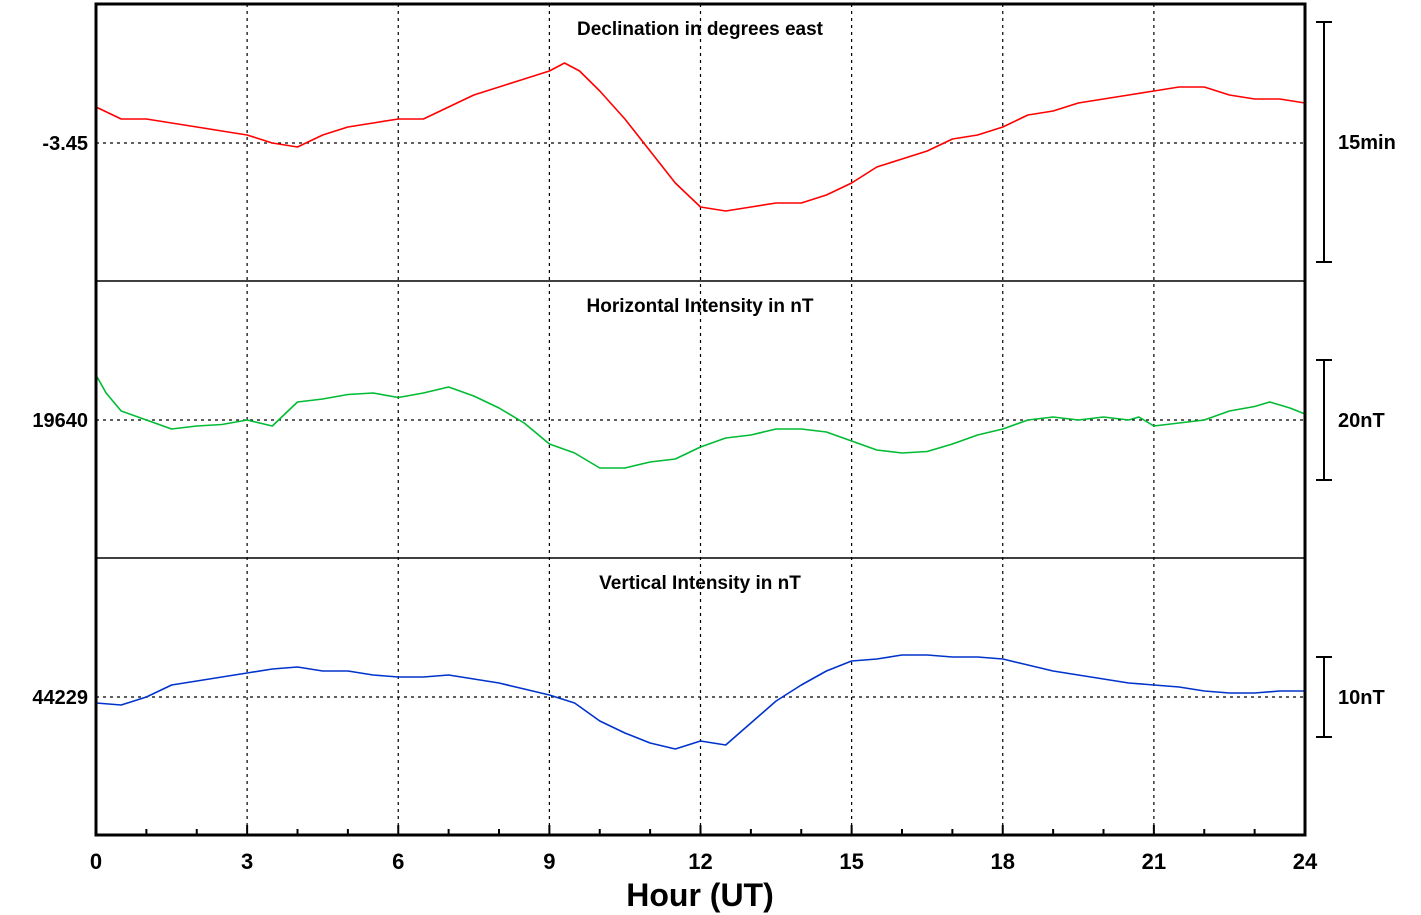 Image resolution: width=1421 pixels, height=915 pixels. What do you see at coordinates (1324, 379) in the screenshot?
I see `scale-bars` at bounding box center [1324, 379].